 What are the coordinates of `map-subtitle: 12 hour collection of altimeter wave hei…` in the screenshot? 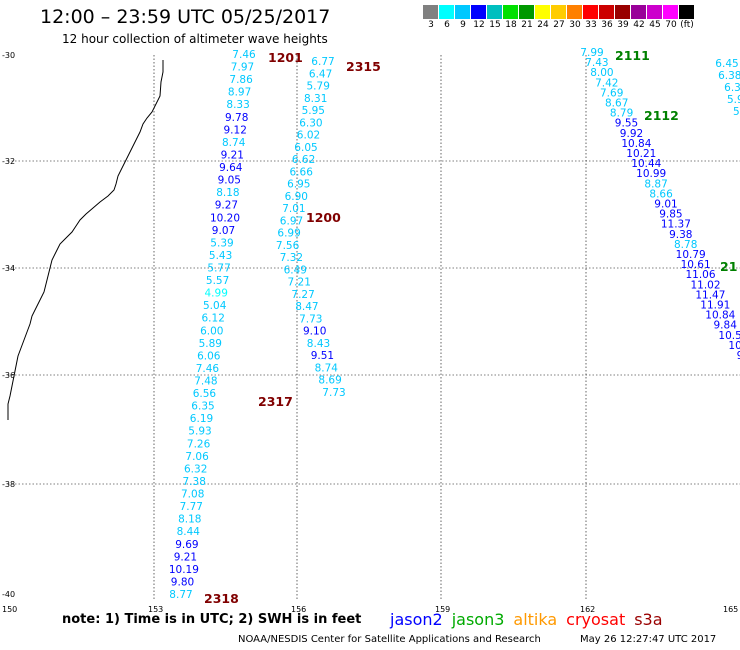 It's located at (195, 39).